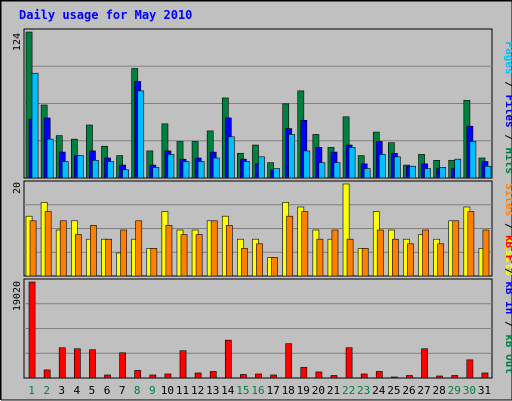 The image size is (512, 401). I want to click on x-tick-label-day-13: 13, so click(212, 390).